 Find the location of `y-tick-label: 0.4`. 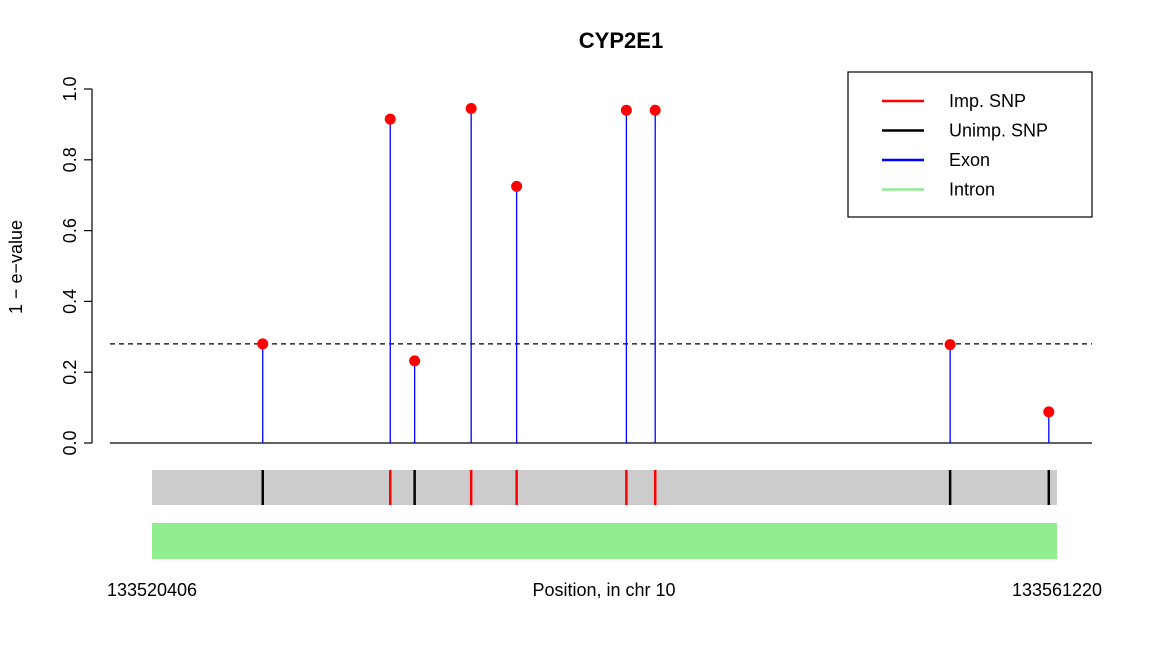

y-tick-label: 0.4 is located at coordinates (70, 301).